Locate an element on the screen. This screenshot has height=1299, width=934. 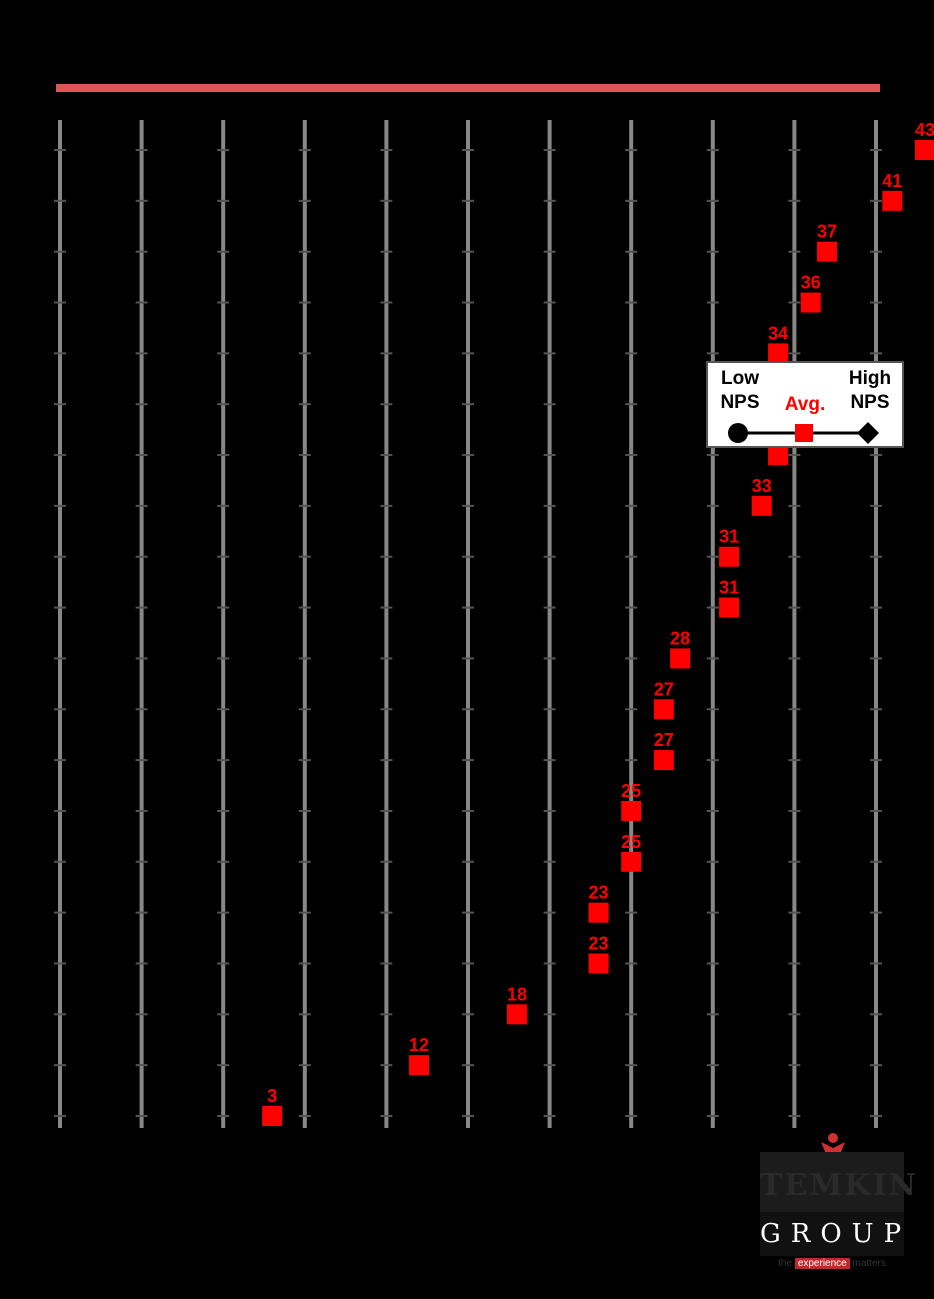
avg-value-label: 43 is located at coordinates (924, 130).